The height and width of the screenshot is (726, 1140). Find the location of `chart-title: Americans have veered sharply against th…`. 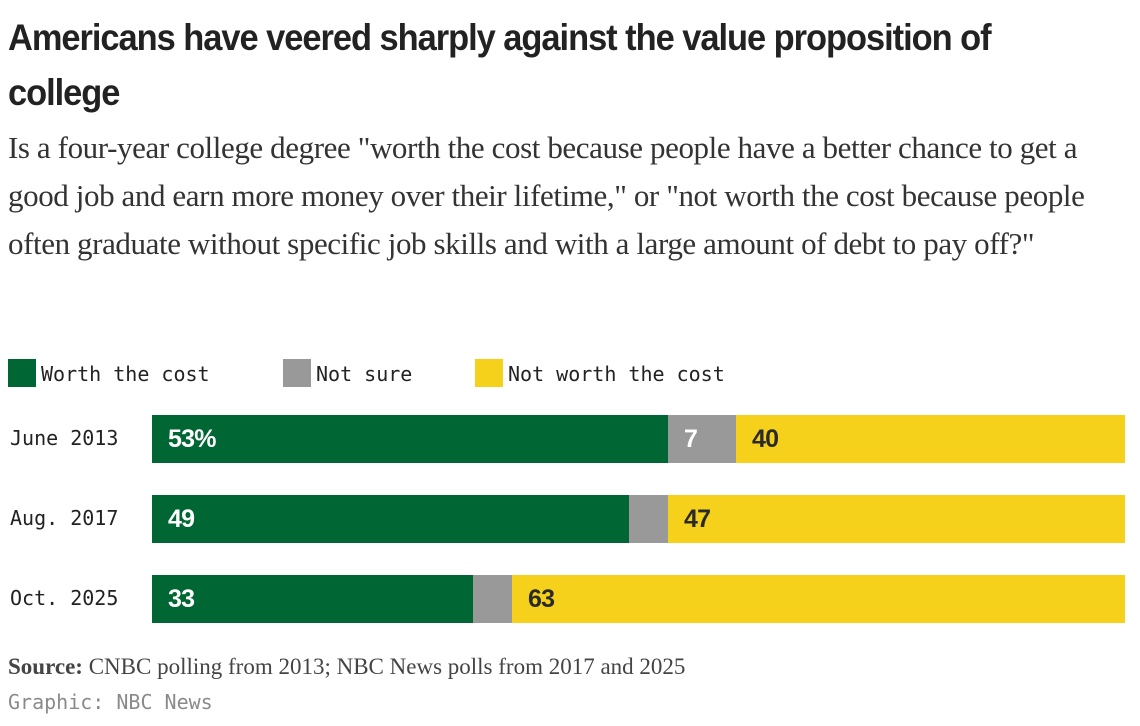

chart-title: Americans have veered sharply against th… is located at coordinates (500, 65).